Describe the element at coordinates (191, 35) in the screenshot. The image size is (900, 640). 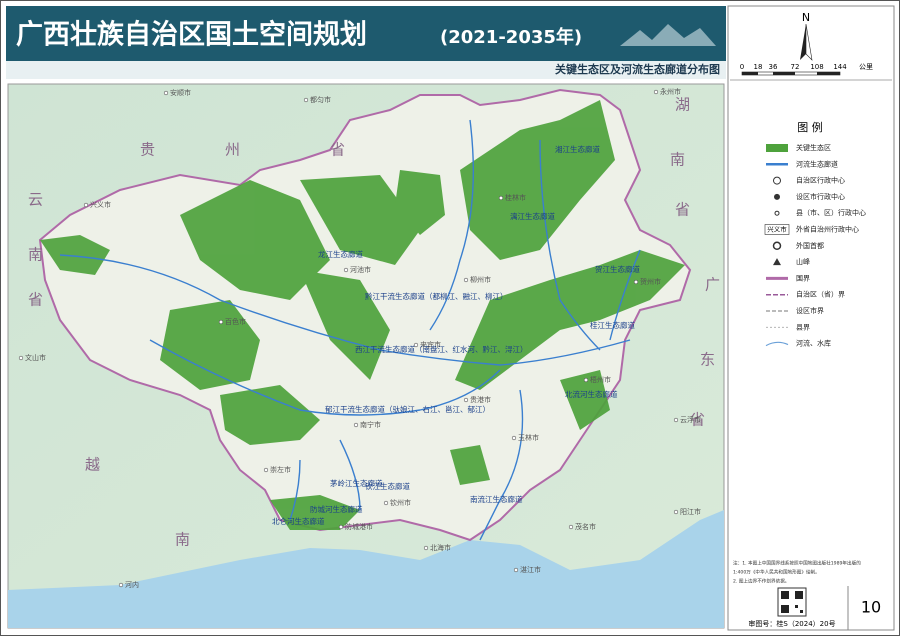
I see `title: 广西壮族自治区国土空间规划` at that location.